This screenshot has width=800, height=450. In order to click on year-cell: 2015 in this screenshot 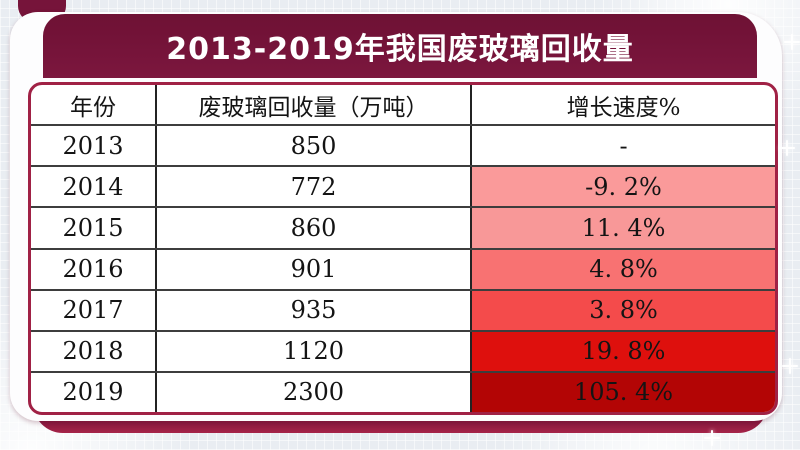, I will do `click(94, 228)`.